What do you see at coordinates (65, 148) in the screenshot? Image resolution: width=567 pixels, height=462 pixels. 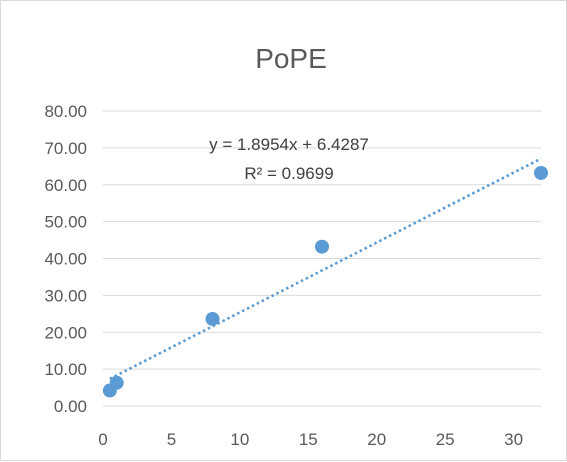 I see `y-tick-label: 70.00` at bounding box center [65, 148].